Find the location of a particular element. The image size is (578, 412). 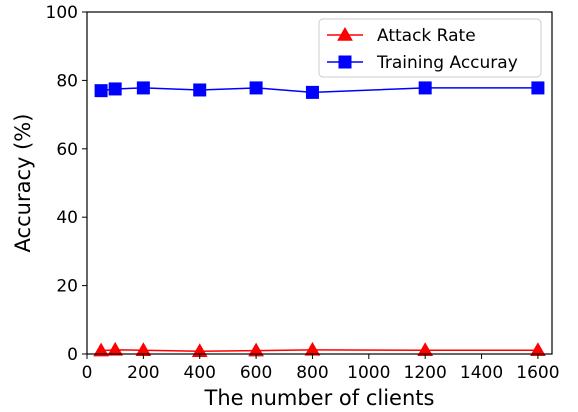

y-axis-title: Accuracy (%) is located at coordinates (23, 183).